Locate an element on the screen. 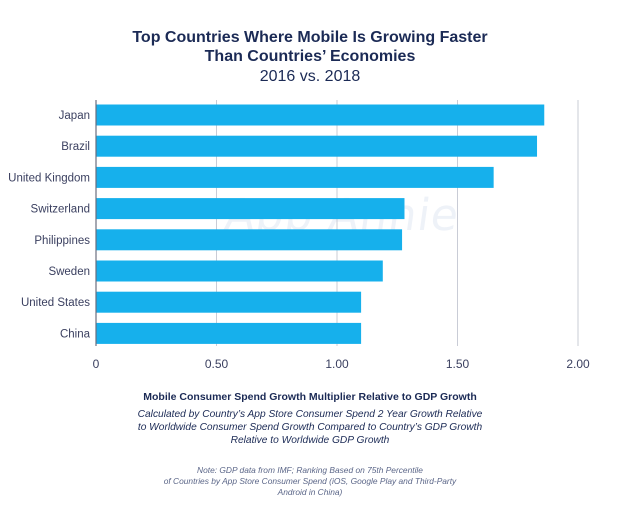 The width and height of the screenshot is (620, 509). category-label-3: Switzerland is located at coordinates (60, 210).